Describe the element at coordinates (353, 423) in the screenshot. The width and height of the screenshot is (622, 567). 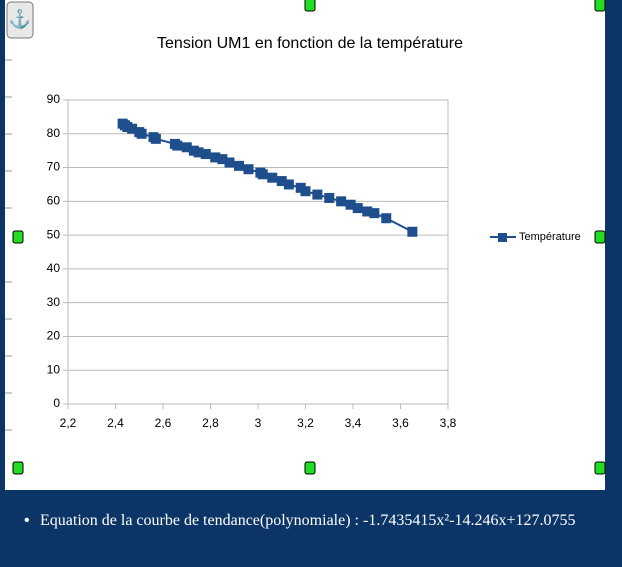
I see `x-tick-label: 3,4` at that location.